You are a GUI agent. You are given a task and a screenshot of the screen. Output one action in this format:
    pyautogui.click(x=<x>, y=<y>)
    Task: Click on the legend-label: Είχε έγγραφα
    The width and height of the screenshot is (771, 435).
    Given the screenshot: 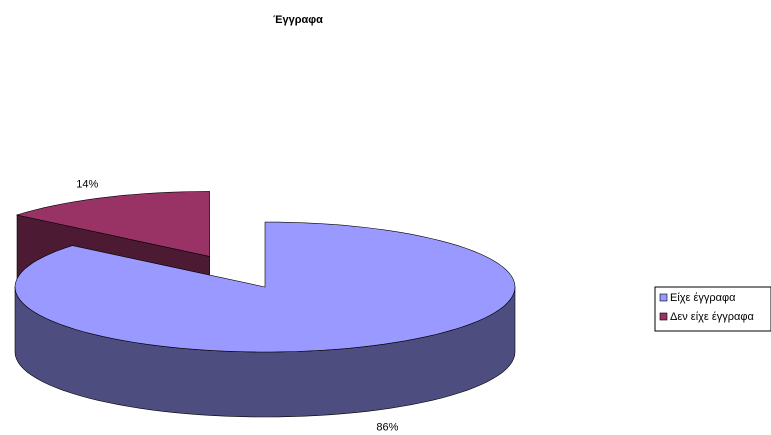 What is the action you would take?
    pyautogui.click(x=703, y=298)
    